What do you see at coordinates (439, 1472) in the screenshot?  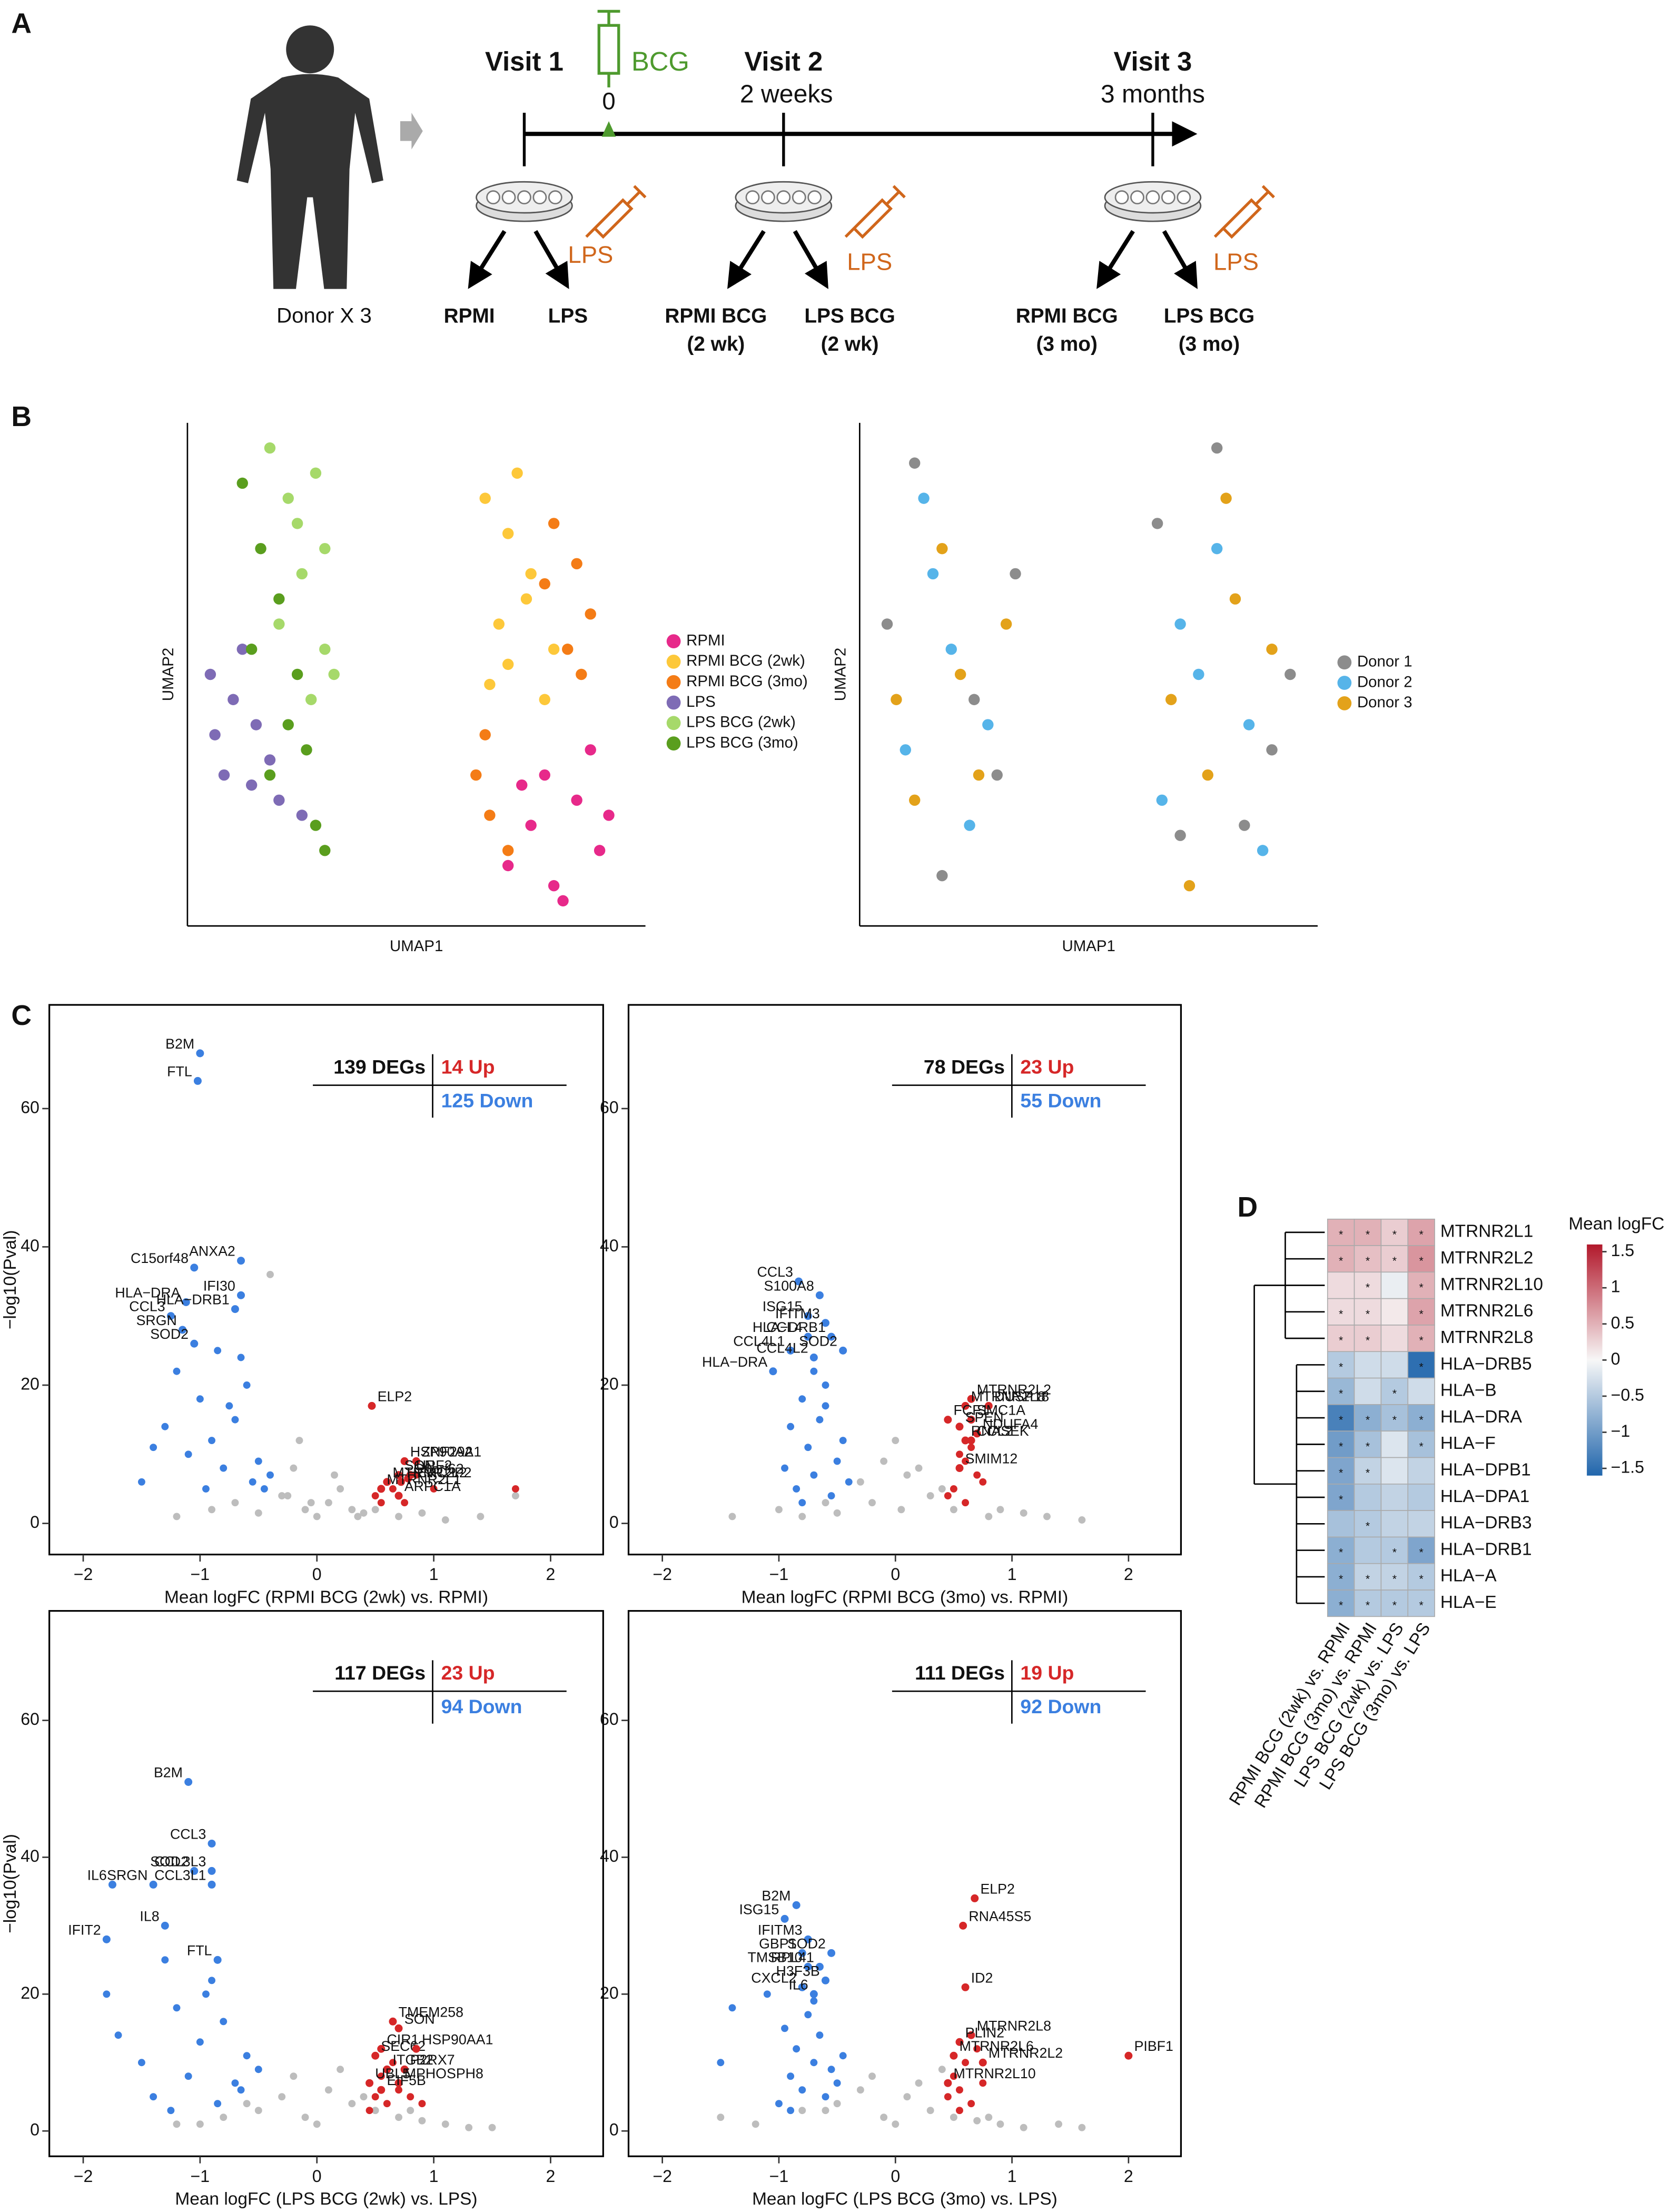 I see `gene-label: HERC2P2` at bounding box center [439, 1472].